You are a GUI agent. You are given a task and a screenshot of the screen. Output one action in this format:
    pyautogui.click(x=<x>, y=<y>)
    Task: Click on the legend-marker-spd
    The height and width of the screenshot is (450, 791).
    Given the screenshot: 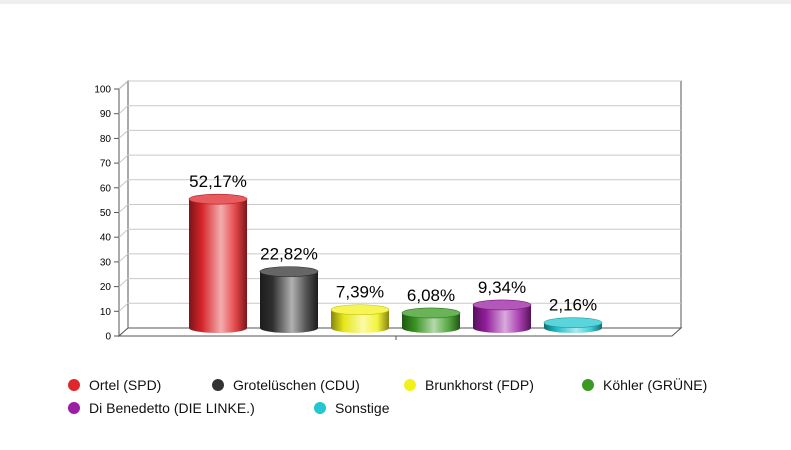 What is the action you would take?
    pyautogui.click(x=74, y=385)
    